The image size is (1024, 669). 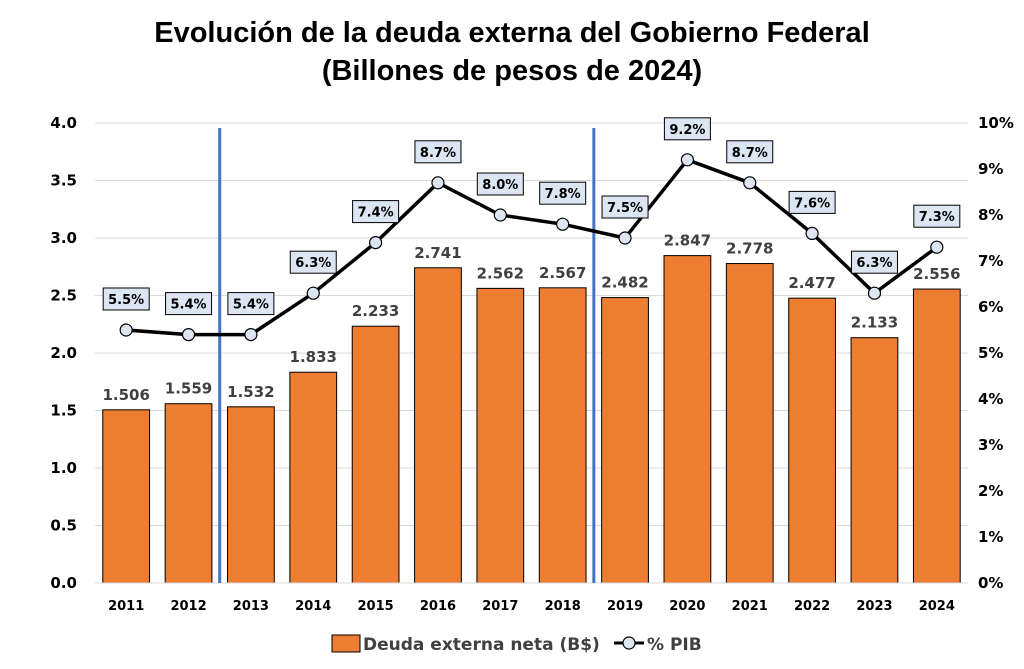 What do you see at coordinates (990, 215) in the screenshot?
I see `y-right-tick-label: 8%` at bounding box center [990, 215].